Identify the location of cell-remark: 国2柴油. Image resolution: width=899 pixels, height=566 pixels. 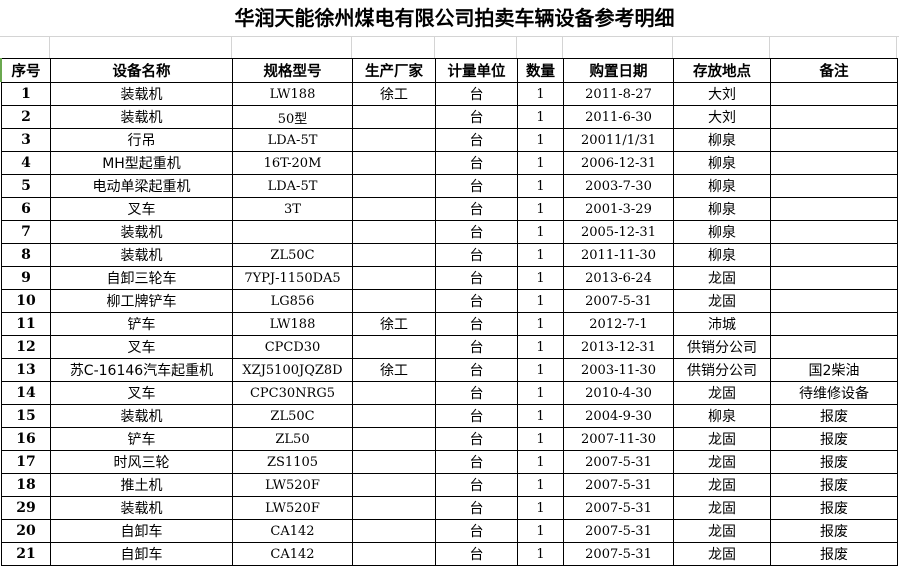
(834, 370).